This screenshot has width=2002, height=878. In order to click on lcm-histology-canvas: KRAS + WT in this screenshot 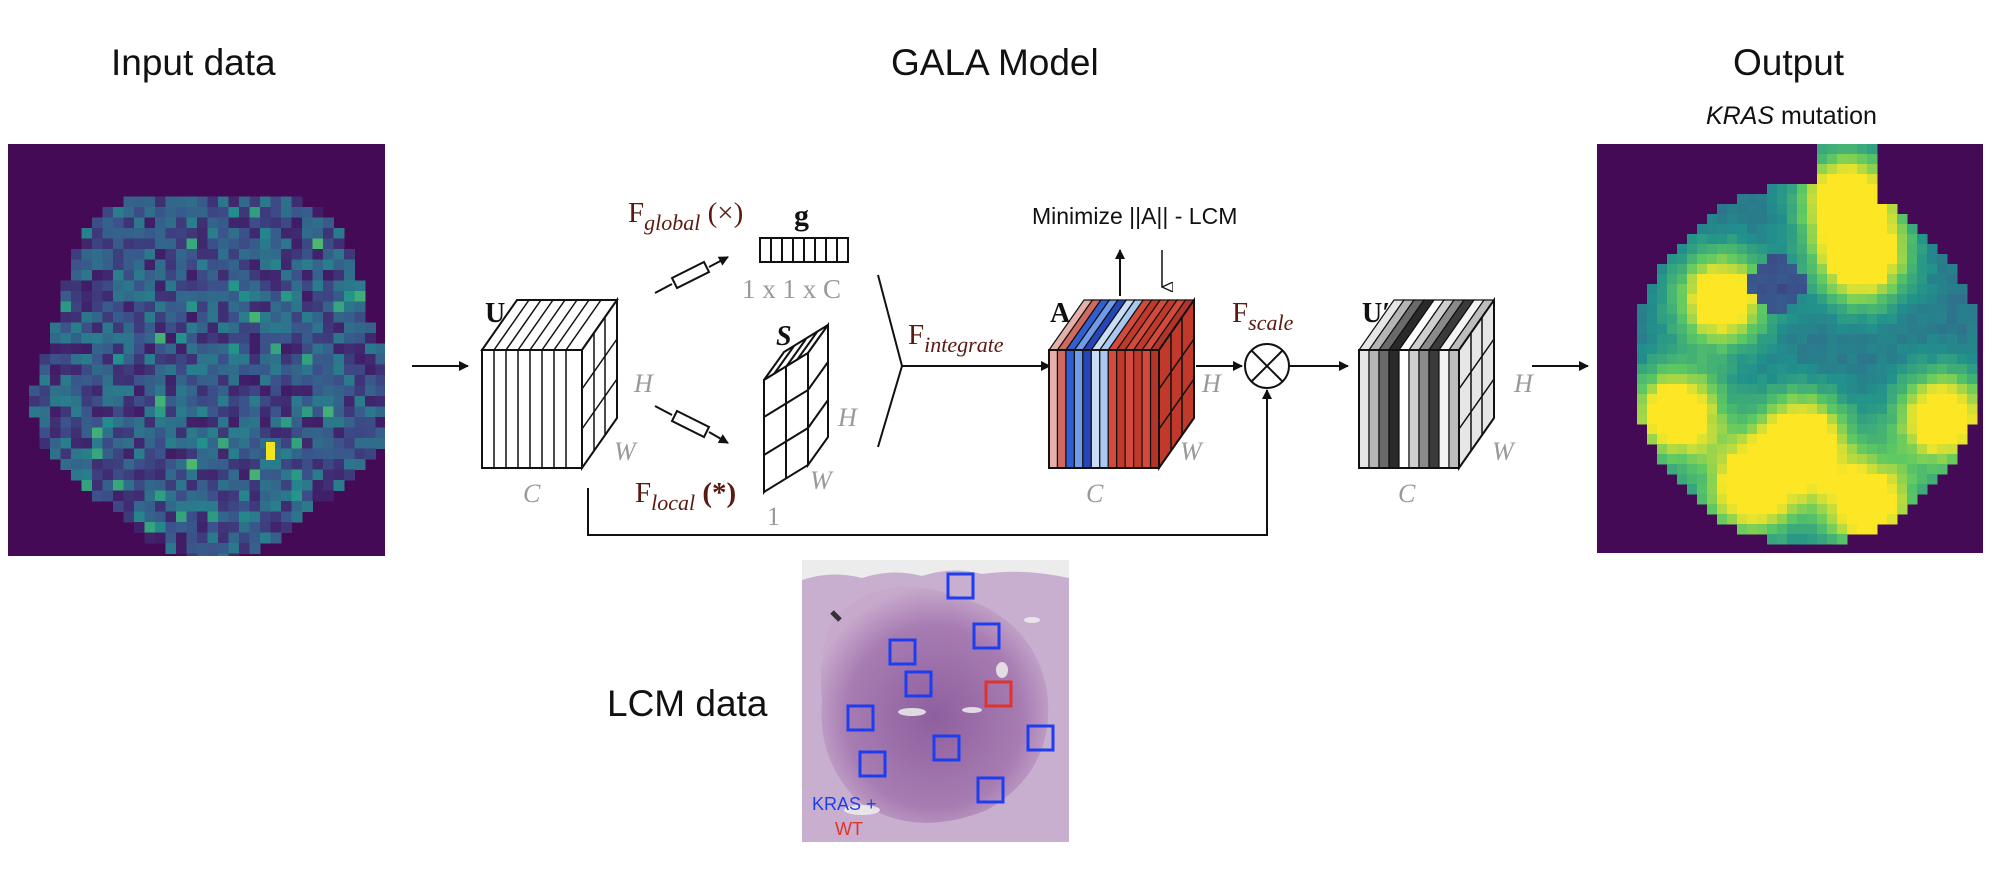, I will do `click(935, 706)`.